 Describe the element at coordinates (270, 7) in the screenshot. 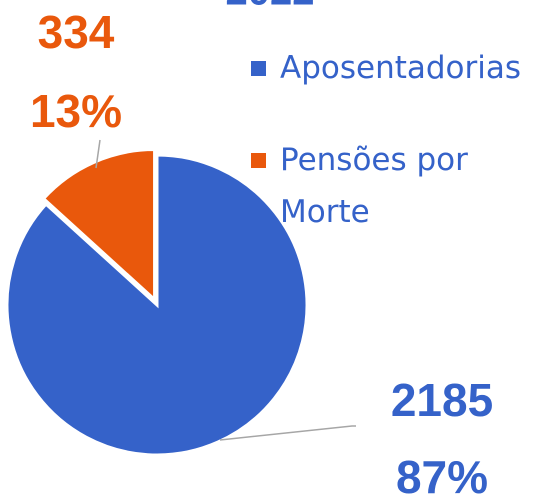

I see `chart-title: 2022` at that location.